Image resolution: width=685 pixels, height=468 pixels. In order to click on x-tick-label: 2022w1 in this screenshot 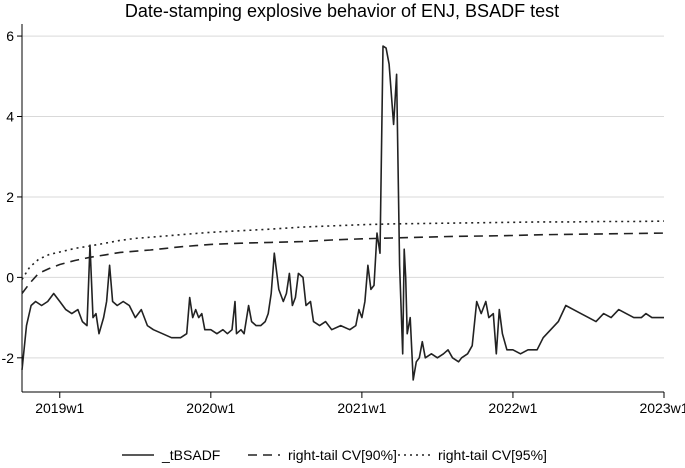, I will do `click(512, 408)`.